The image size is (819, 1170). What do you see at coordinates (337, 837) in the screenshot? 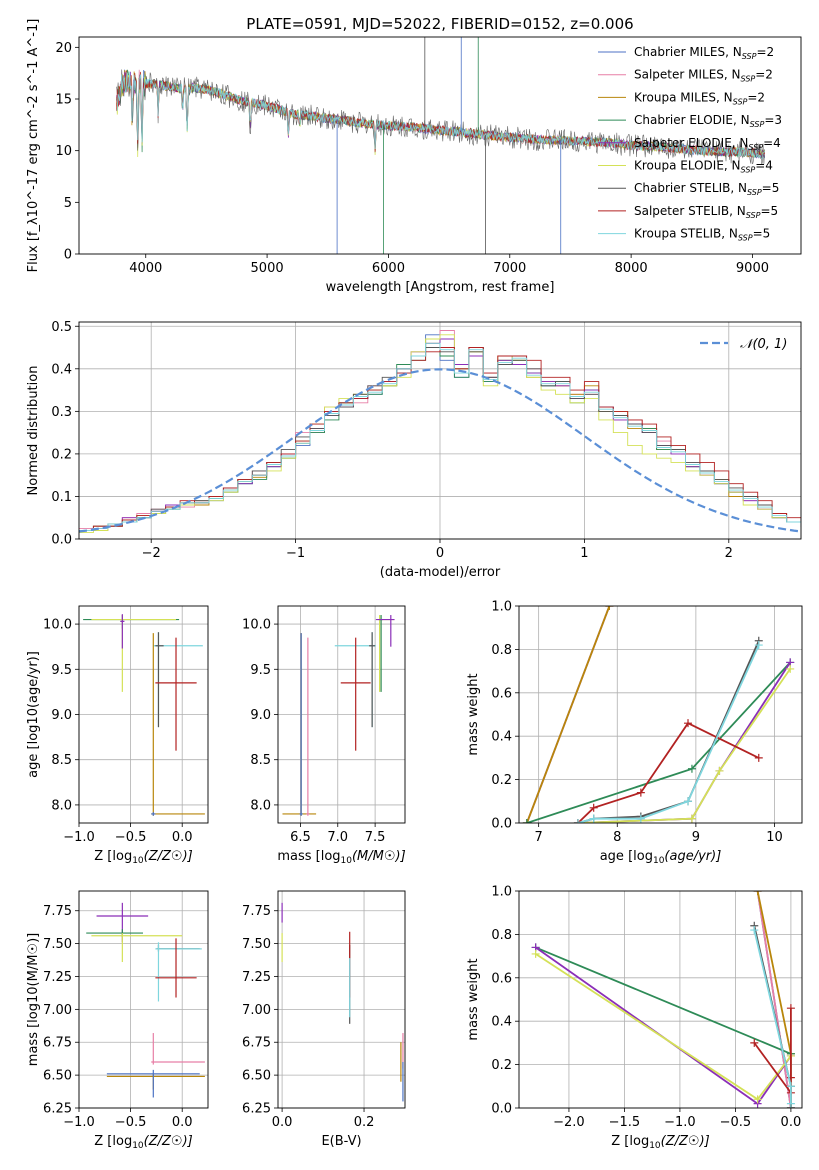
I see `x-tick-label: 7.0` at bounding box center [337, 837].